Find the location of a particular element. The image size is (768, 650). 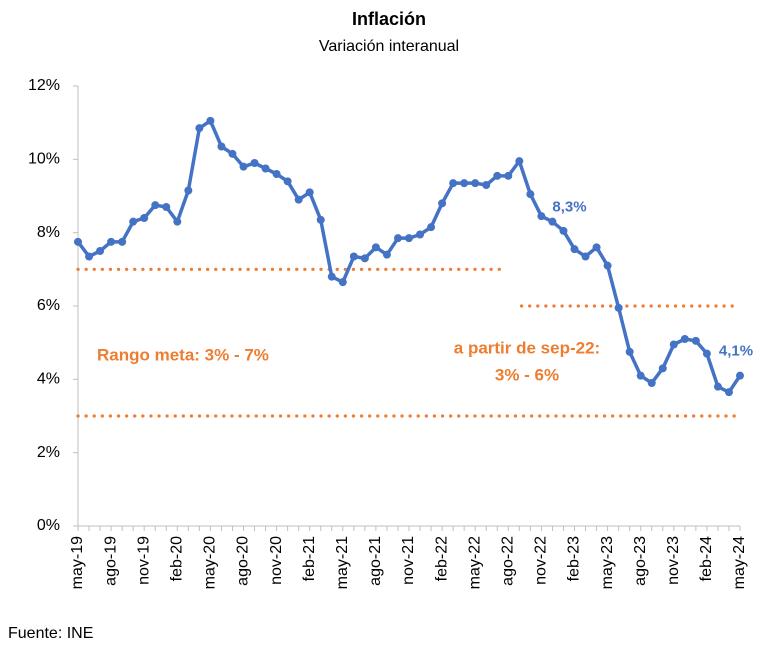

x-tick-label: may-19 is located at coordinates (77, 562).